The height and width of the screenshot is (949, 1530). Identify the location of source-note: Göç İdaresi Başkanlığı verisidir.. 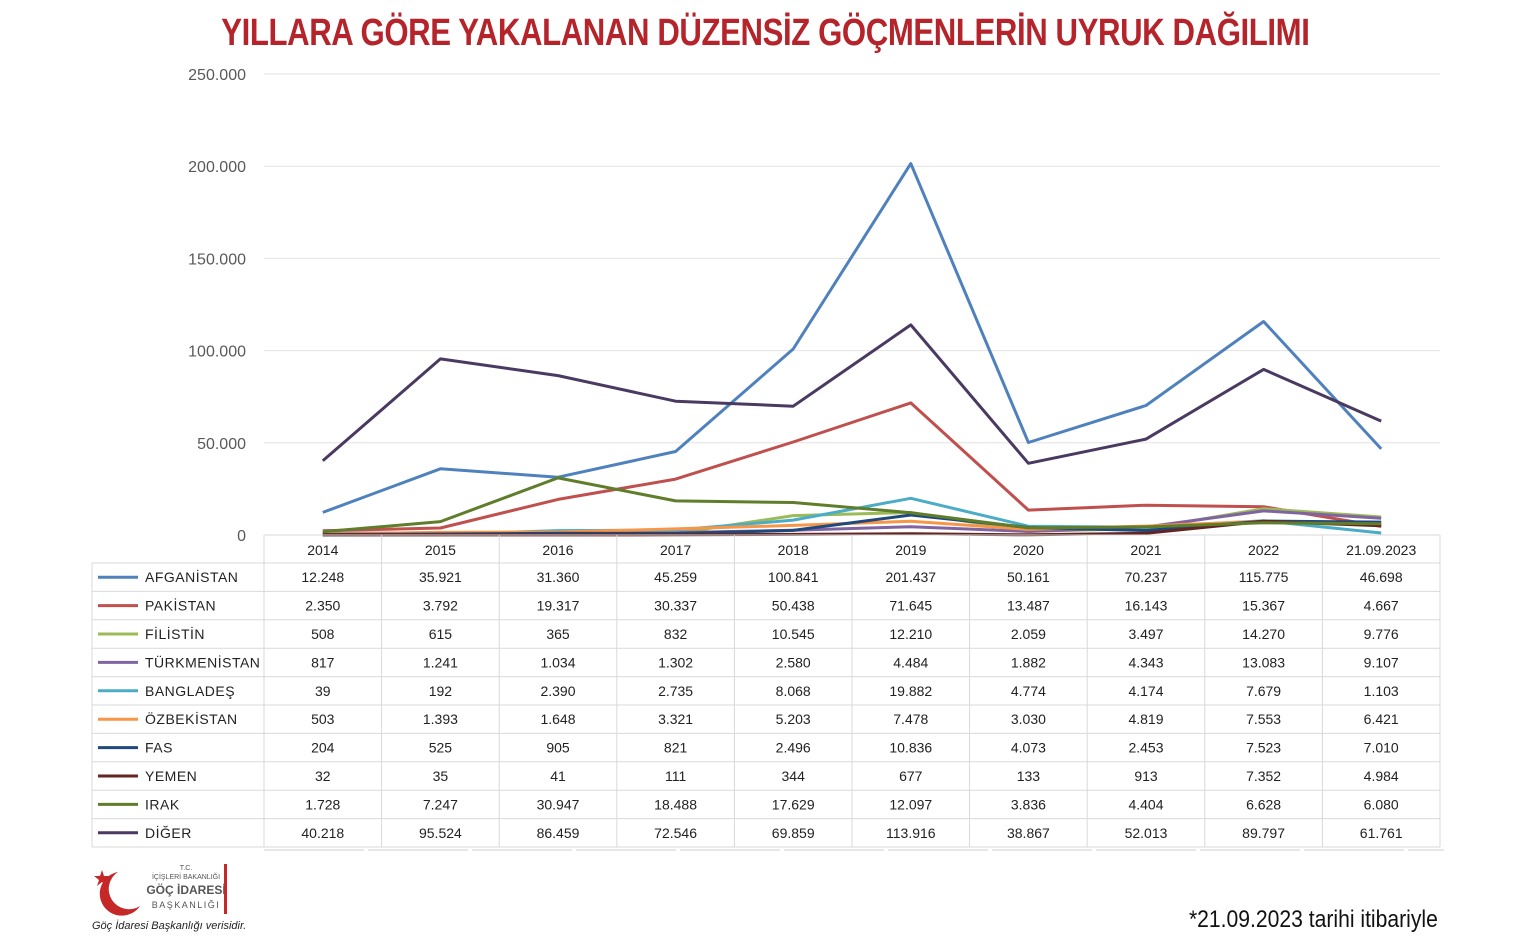
(169, 926).